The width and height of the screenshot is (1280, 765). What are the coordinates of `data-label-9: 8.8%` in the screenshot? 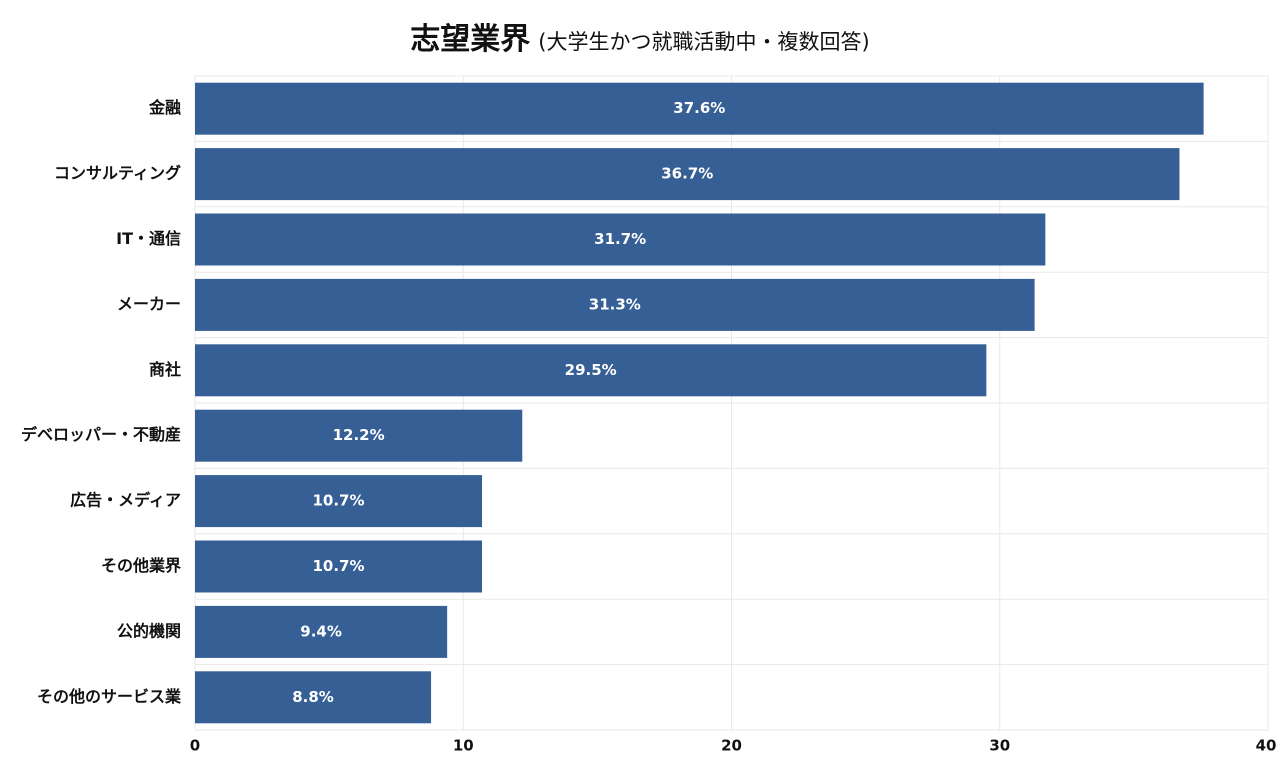 It's located at (313, 697).